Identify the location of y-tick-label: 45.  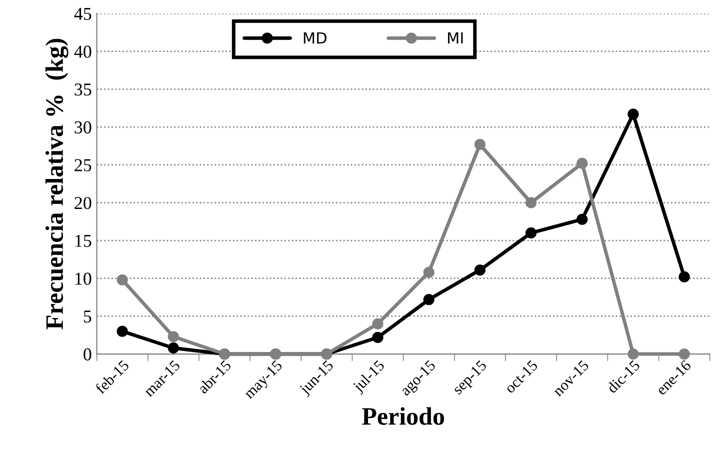
(83, 14).